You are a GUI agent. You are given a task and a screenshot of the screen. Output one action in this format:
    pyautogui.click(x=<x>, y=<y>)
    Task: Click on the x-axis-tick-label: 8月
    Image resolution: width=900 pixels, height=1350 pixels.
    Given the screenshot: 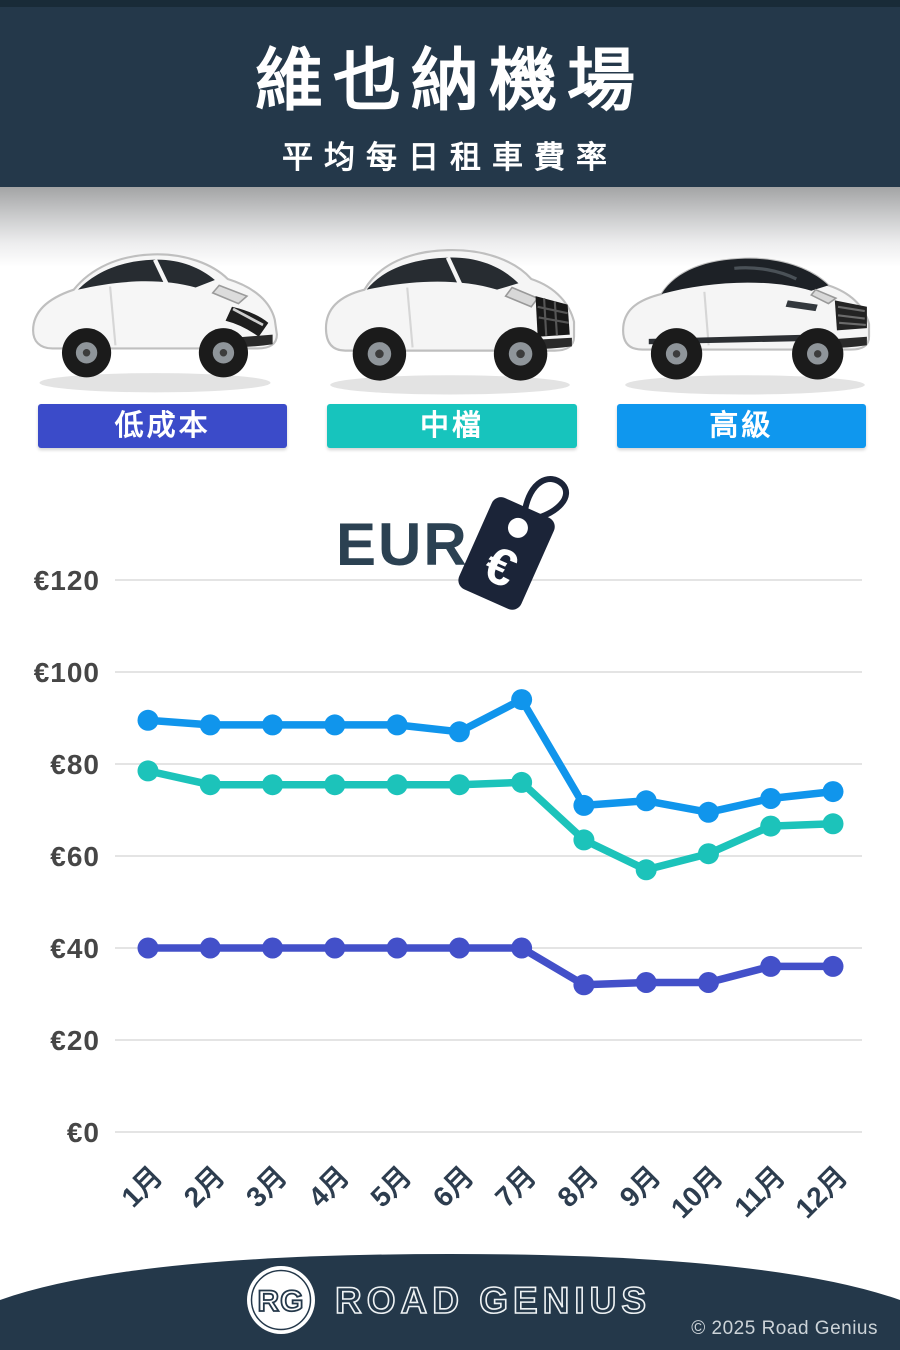 What is the action you would take?
    pyautogui.click(x=577, y=1186)
    